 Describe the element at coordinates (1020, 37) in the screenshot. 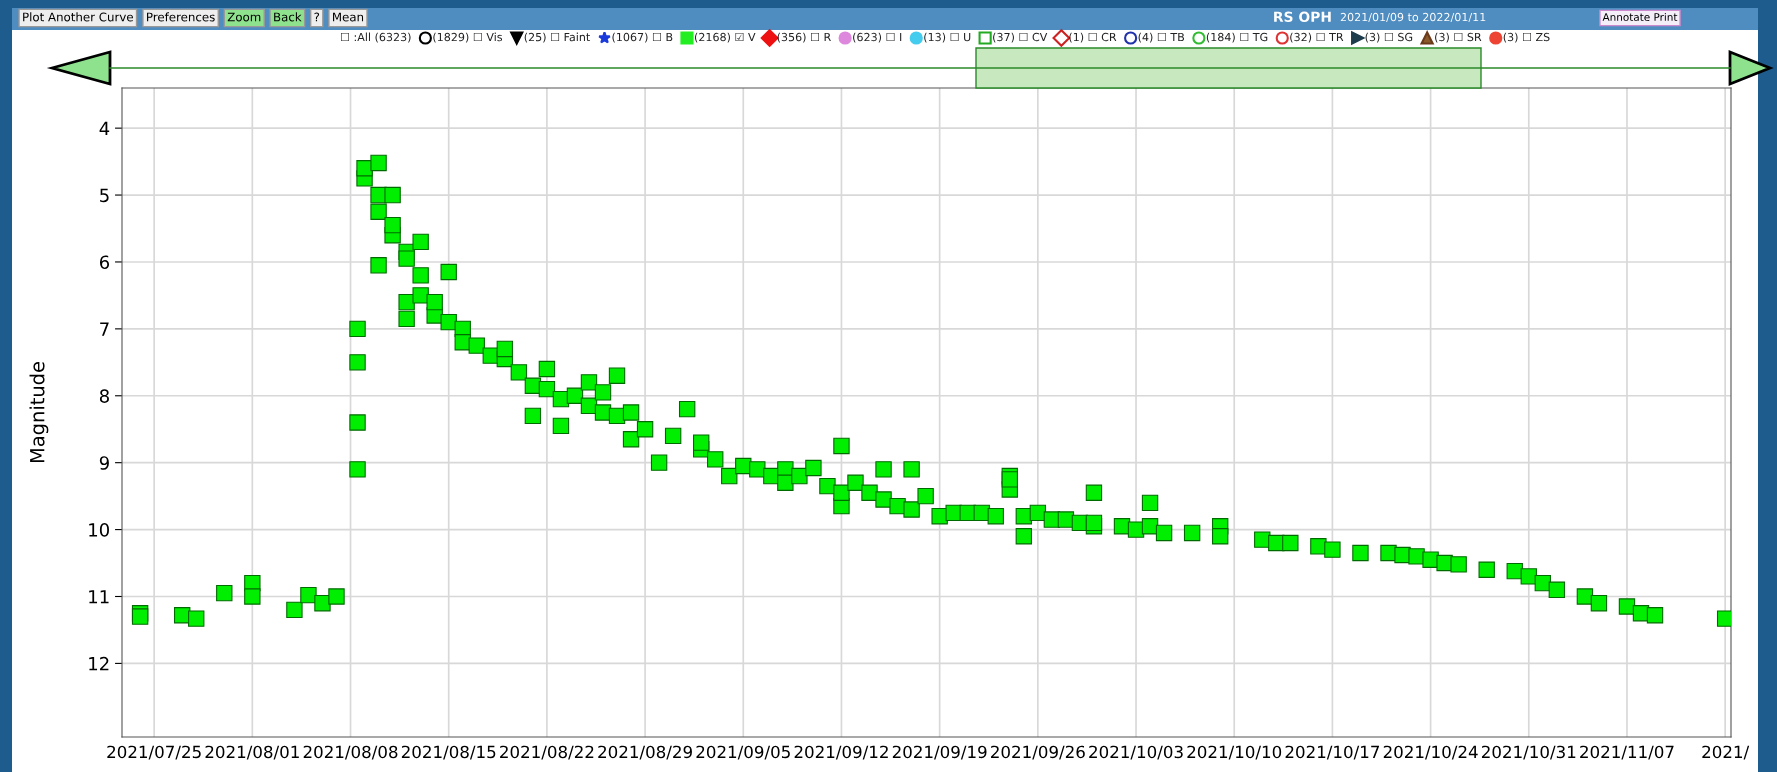

I see `text: (37) ☐ CV` at that location.